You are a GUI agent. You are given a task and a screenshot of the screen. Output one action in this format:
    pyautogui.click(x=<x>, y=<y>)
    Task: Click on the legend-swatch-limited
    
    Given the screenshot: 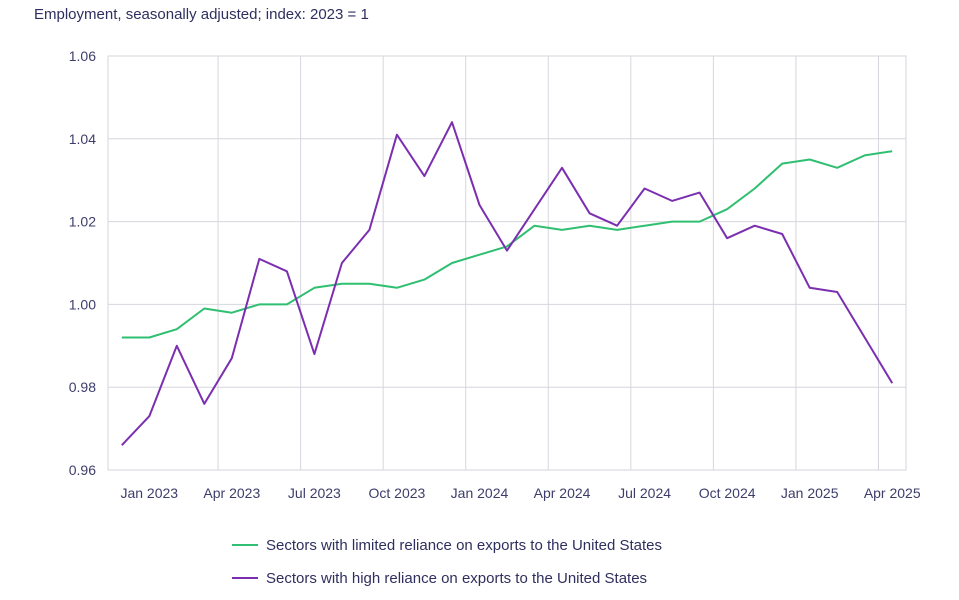 What is the action you would take?
    pyautogui.click(x=245, y=545)
    